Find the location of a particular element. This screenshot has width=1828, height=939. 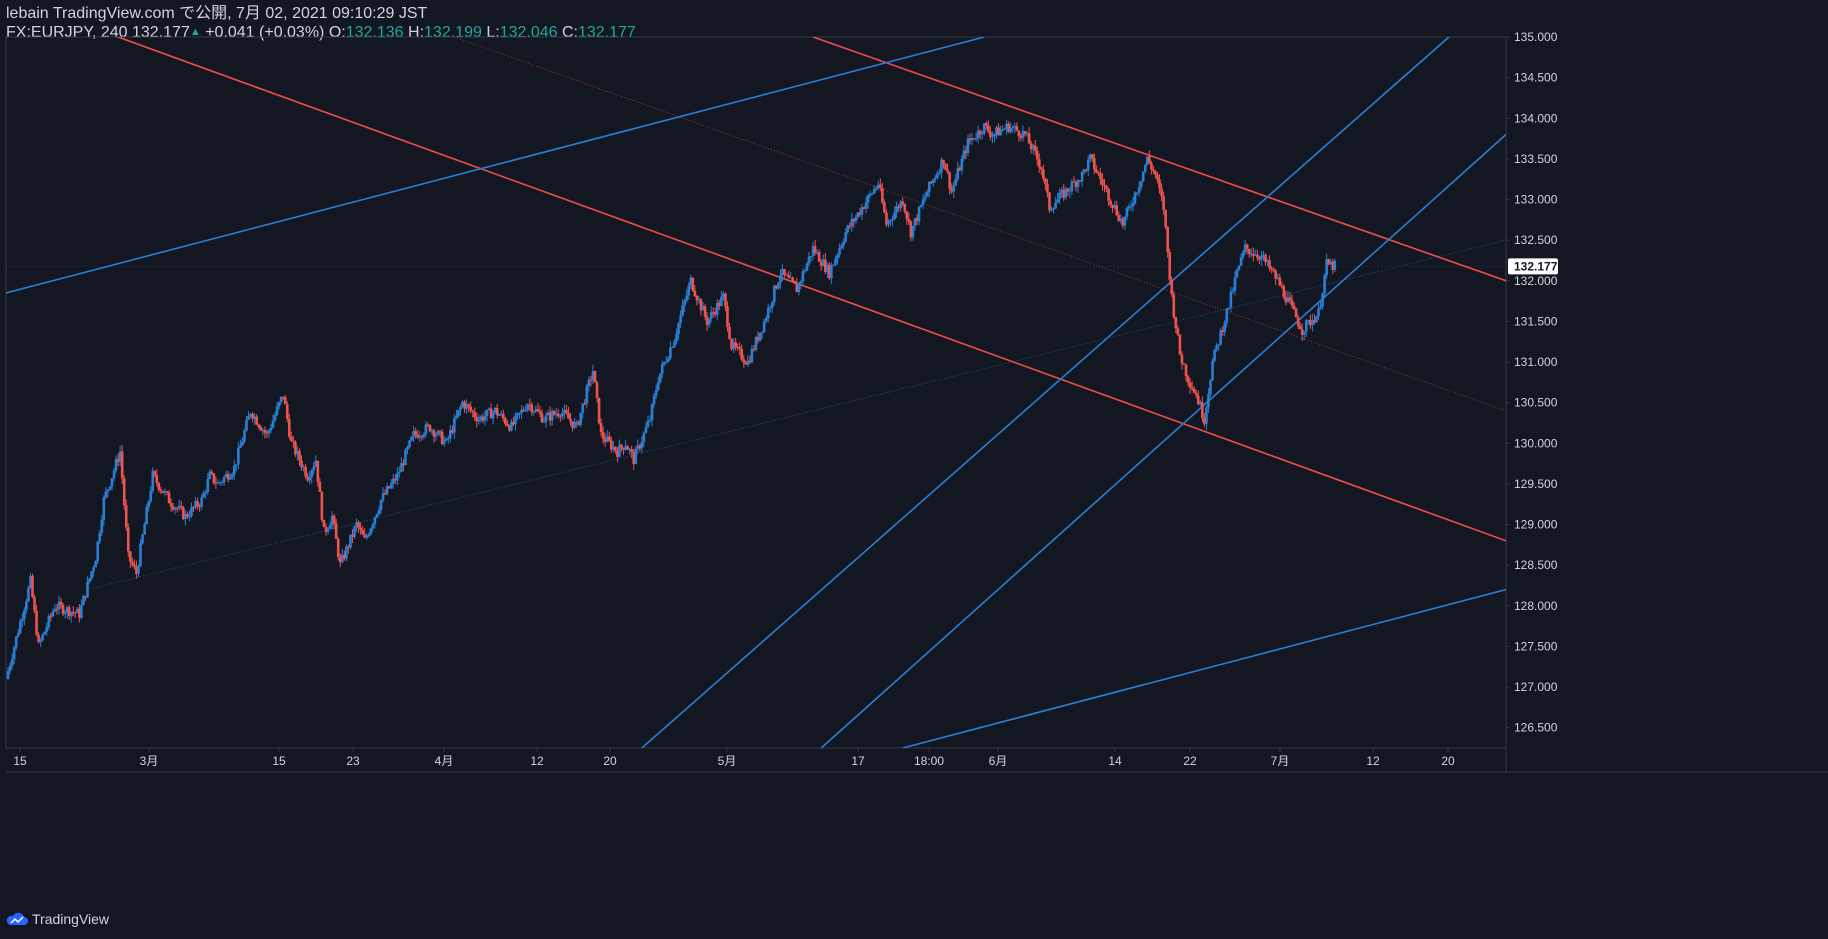

price-tick-label: 134.500 is located at coordinates (1536, 78).